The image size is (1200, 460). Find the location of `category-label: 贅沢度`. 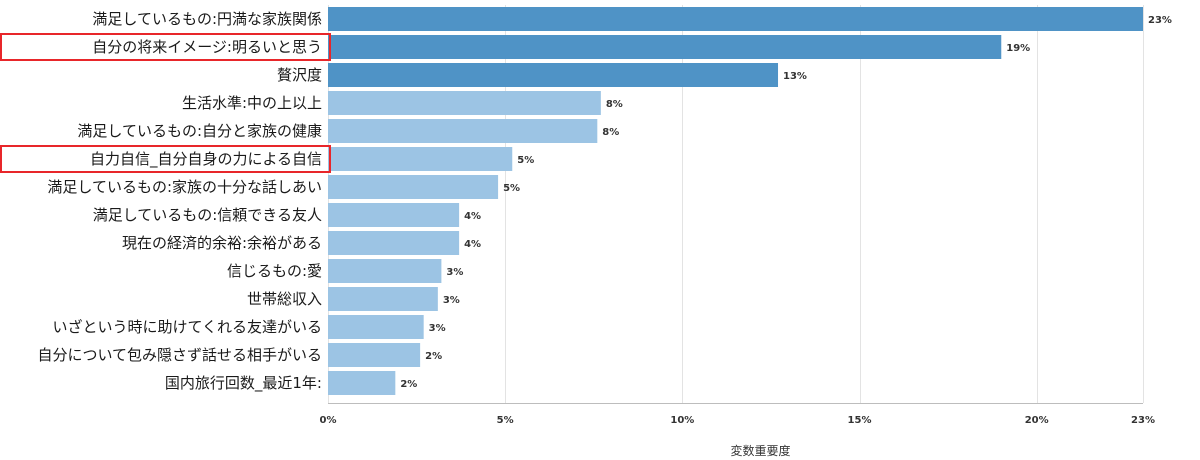

category-label: 贅沢度 is located at coordinates (299, 75).